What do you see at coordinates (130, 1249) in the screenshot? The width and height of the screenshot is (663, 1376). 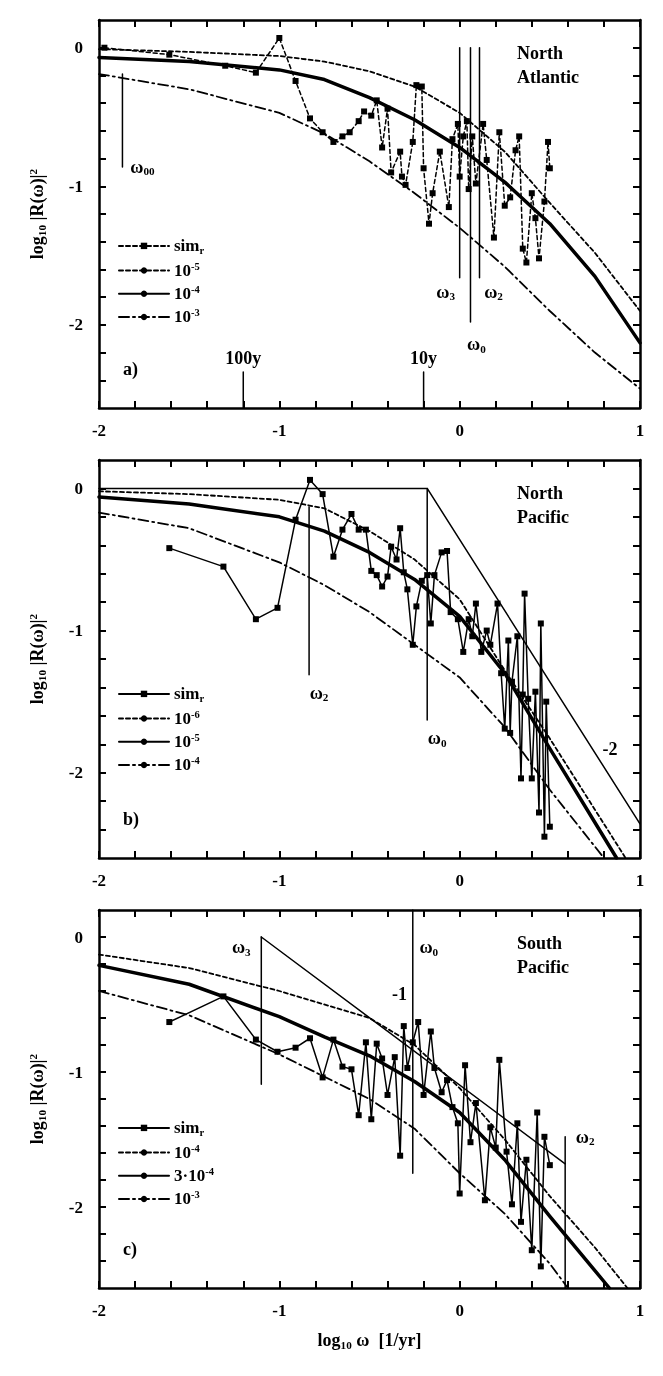 I see `annotation: c)` at bounding box center [130, 1249].